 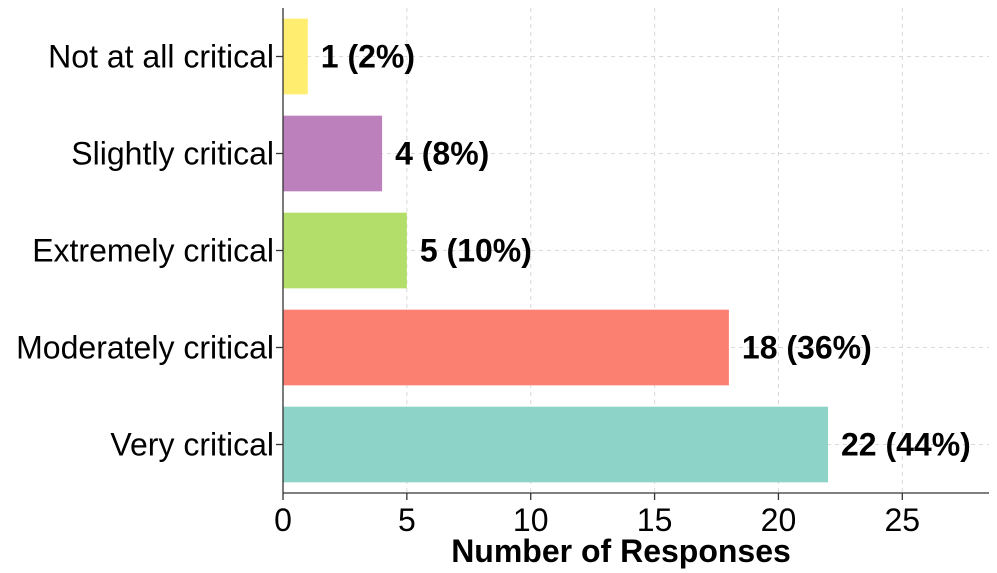 What do you see at coordinates (903, 520) in the screenshot?
I see `x-tick-label: 25` at bounding box center [903, 520].